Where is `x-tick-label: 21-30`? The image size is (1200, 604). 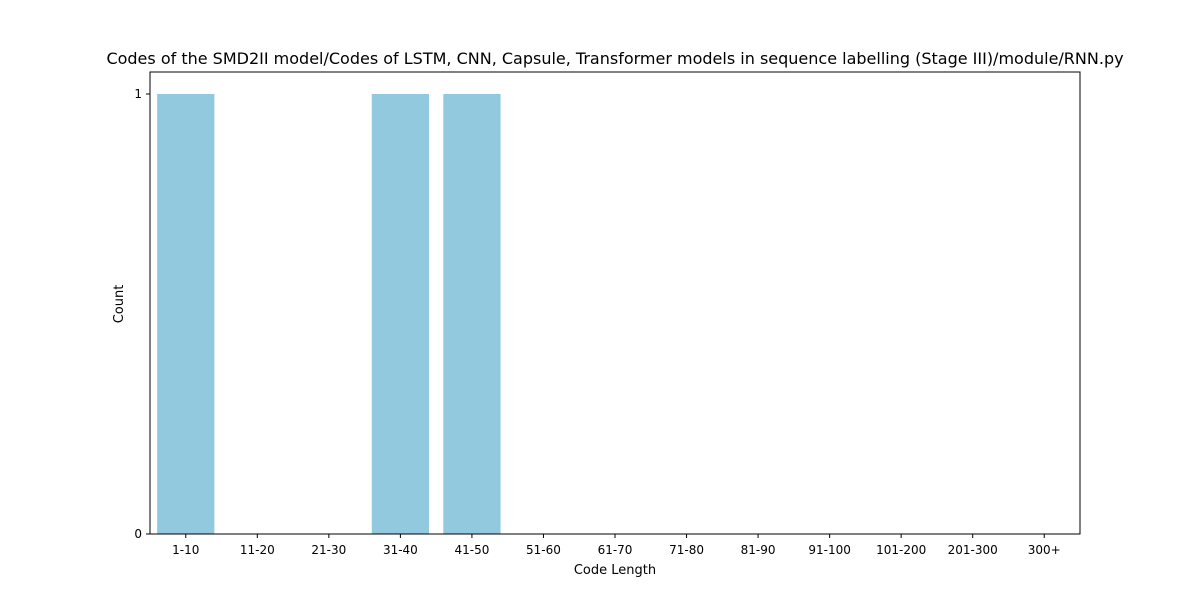
x-tick-label: 21-30 is located at coordinates (328, 550).